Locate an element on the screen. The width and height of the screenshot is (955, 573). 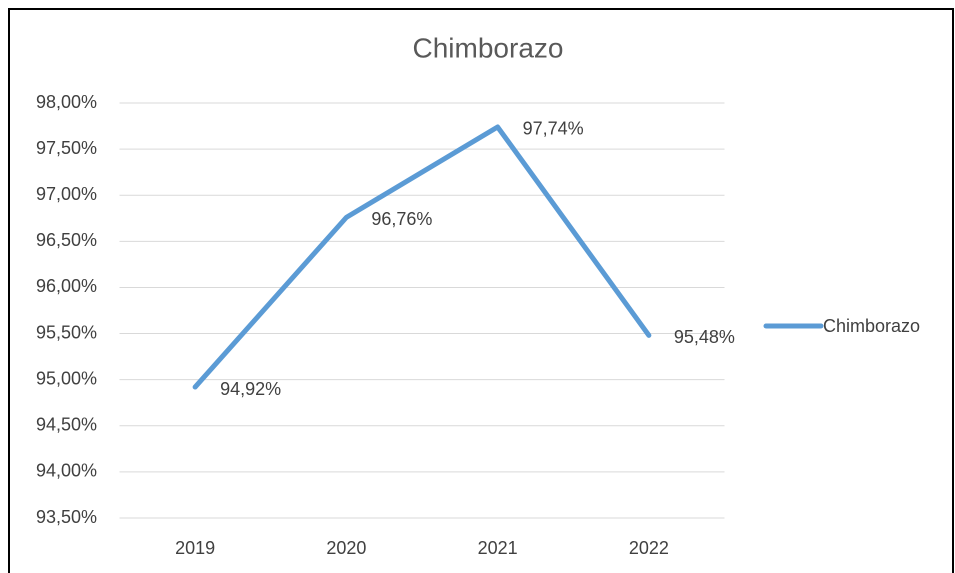
x-tick-label: 2021 is located at coordinates (498, 548).